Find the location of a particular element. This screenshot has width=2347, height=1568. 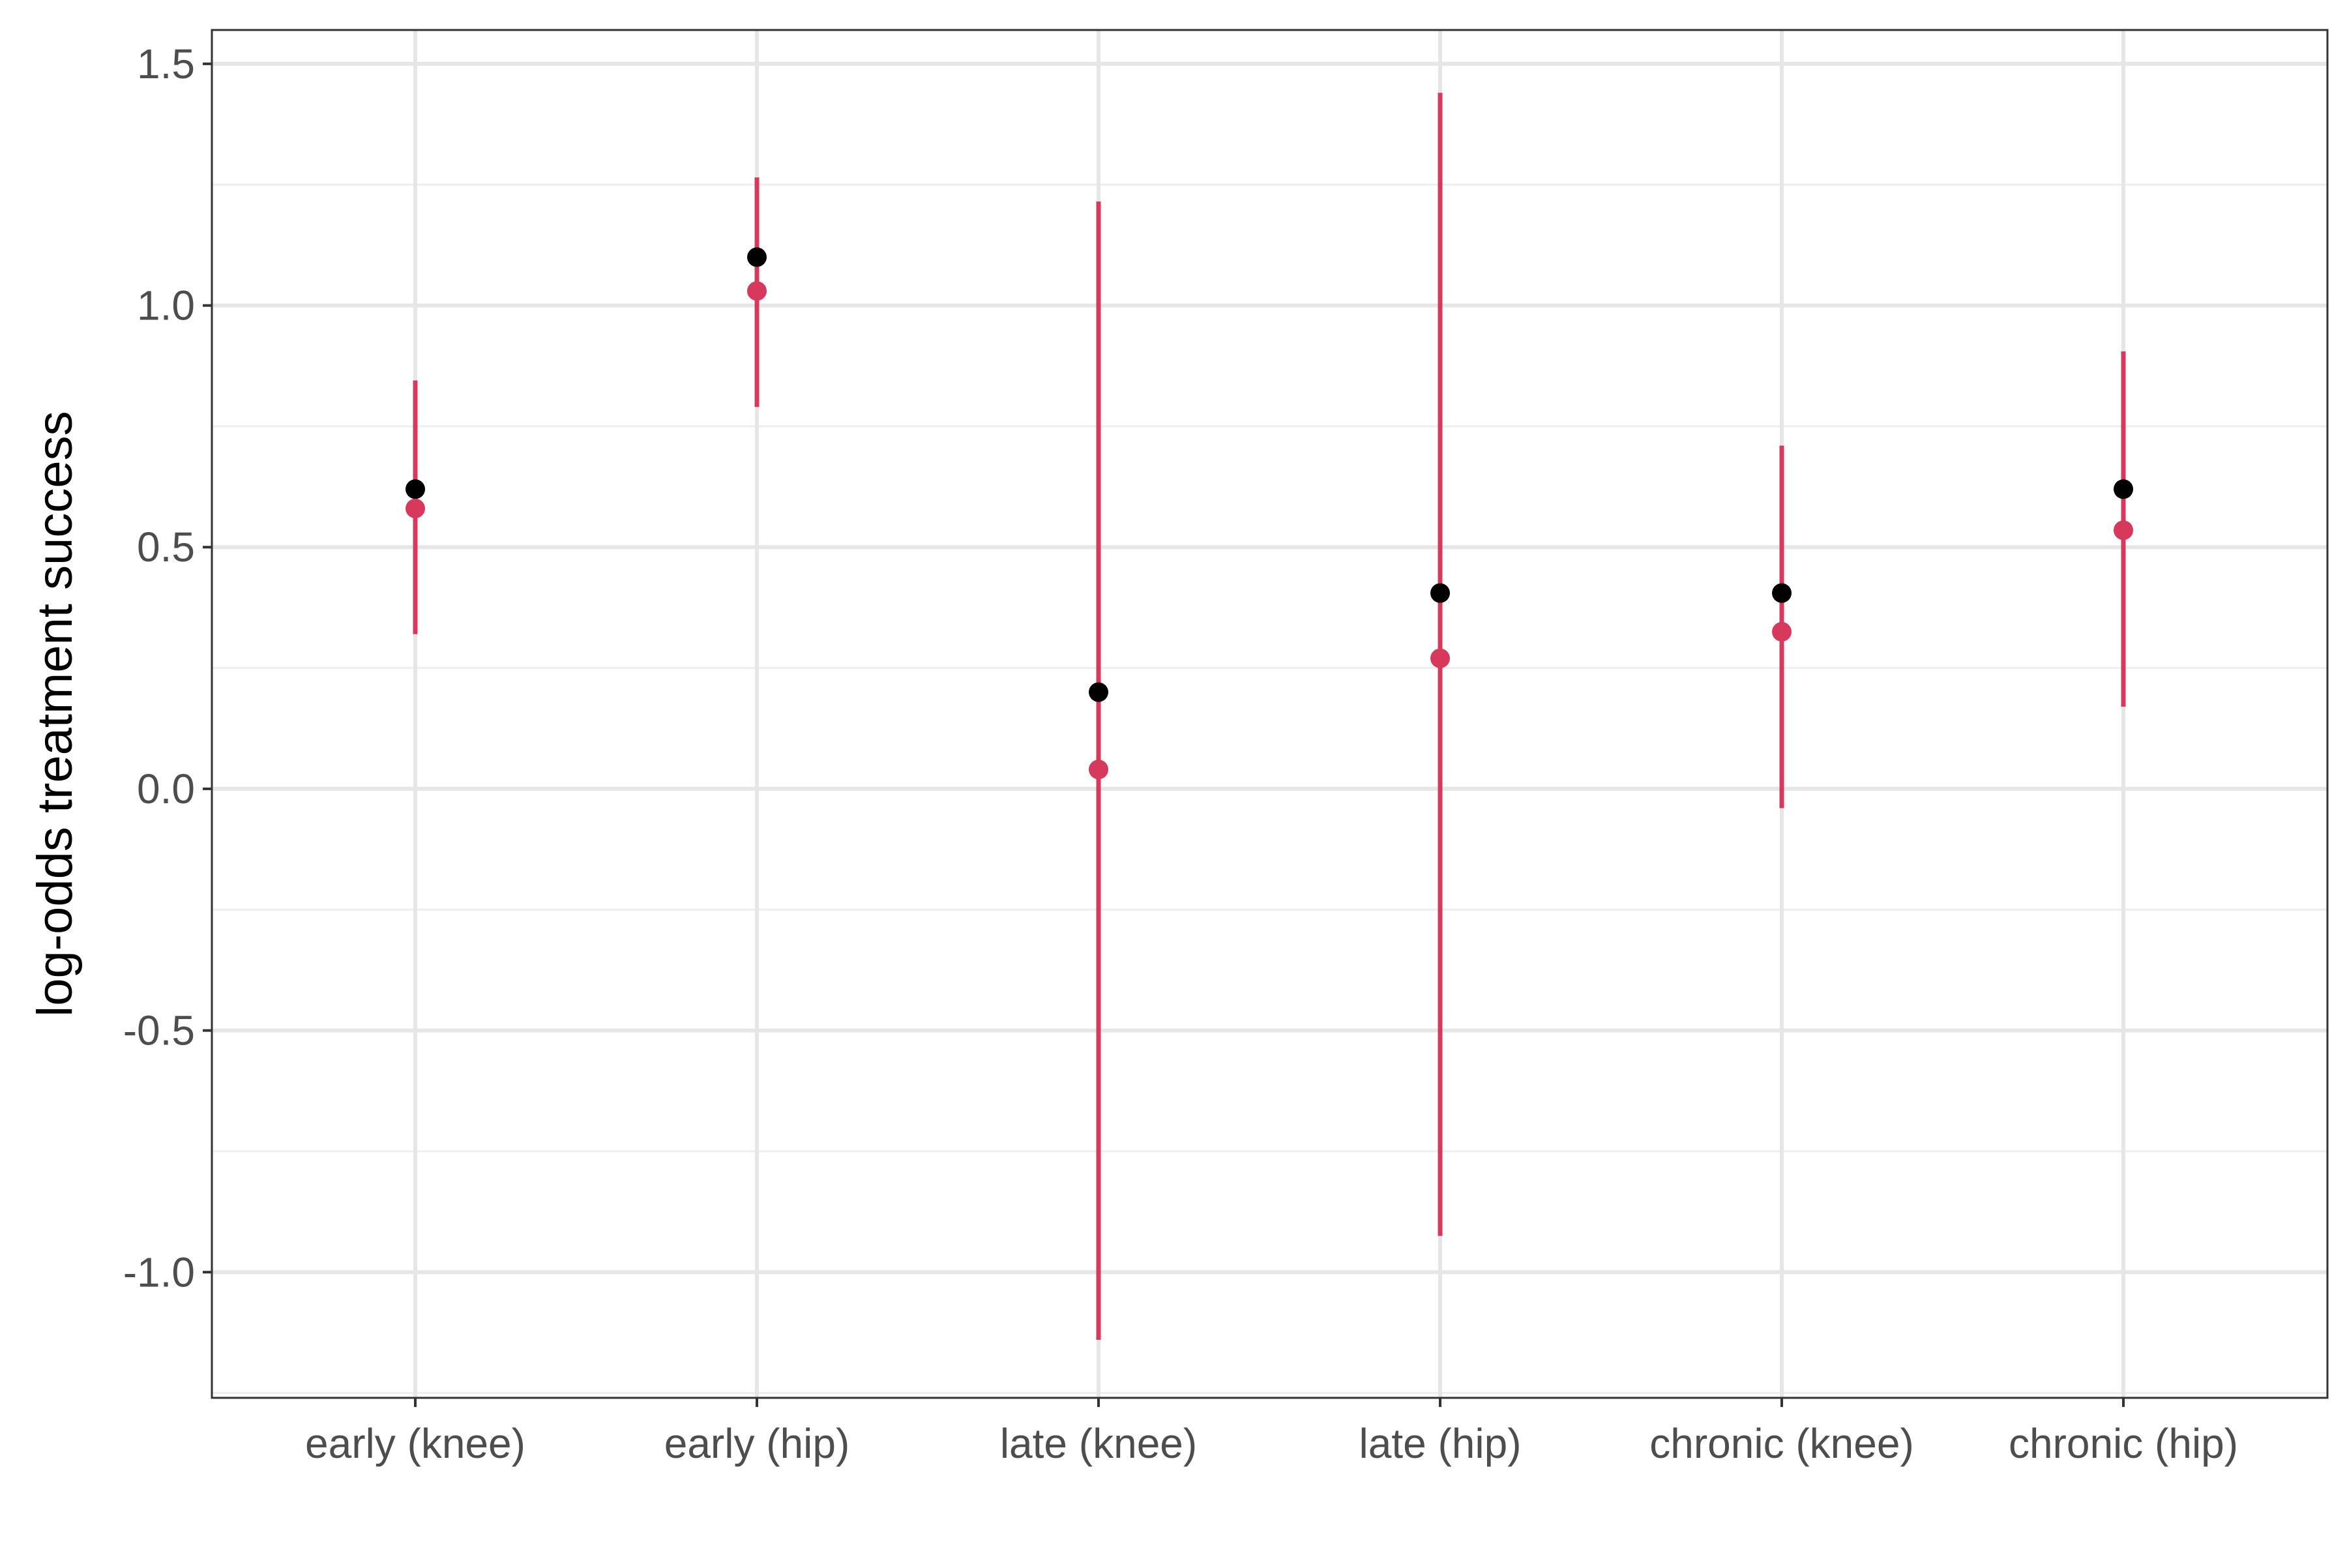

y-tick-label: 1.5 is located at coordinates (166, 64).